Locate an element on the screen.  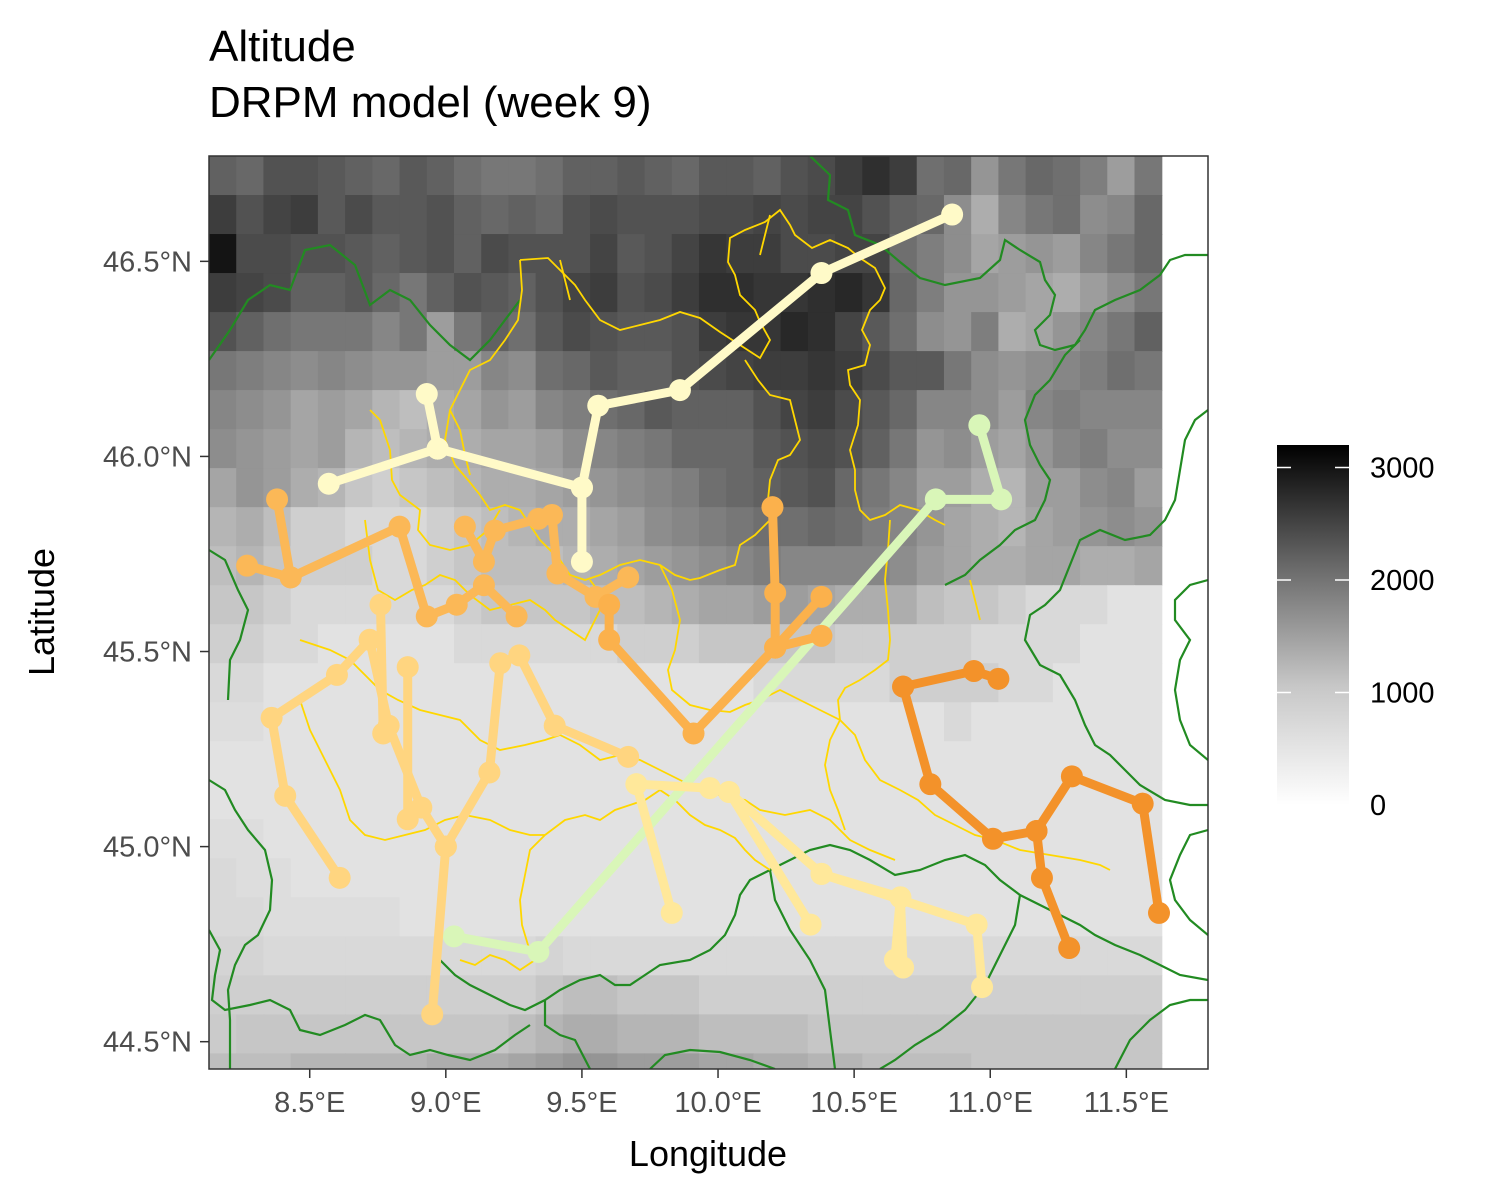
x-tick-label: 9.0°E is located at coordinates (445, 1103).